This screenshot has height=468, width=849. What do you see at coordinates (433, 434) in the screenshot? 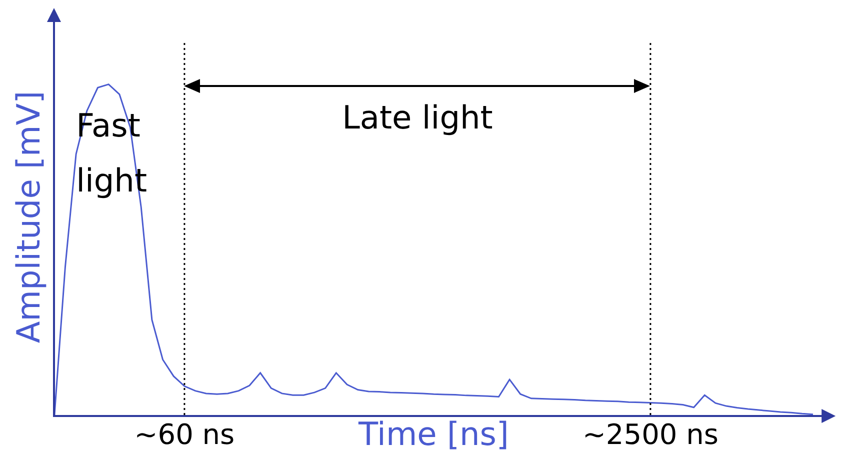
I see `x-axis-title: Time [ns]` at bounding box center [433, 434].